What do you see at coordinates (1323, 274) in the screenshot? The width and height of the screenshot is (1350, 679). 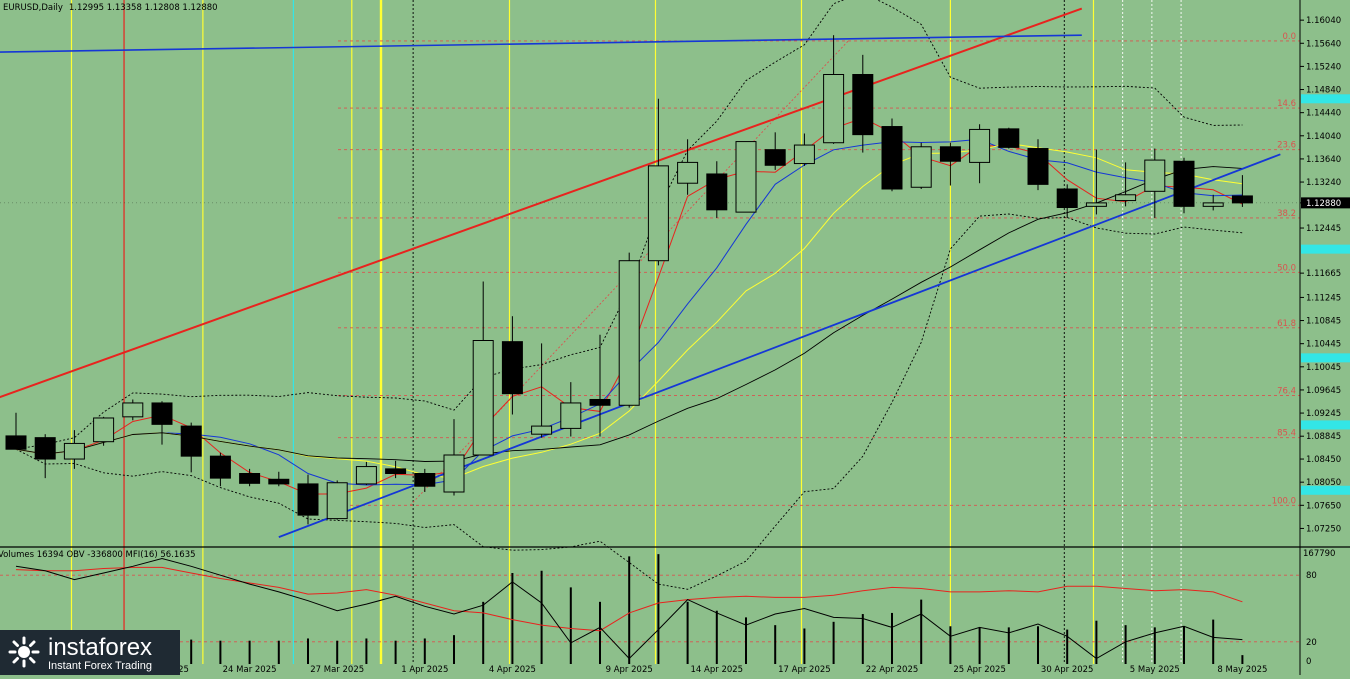 I see `price-tick-label-10: 1.11665` at bounding box center [1323, 274].